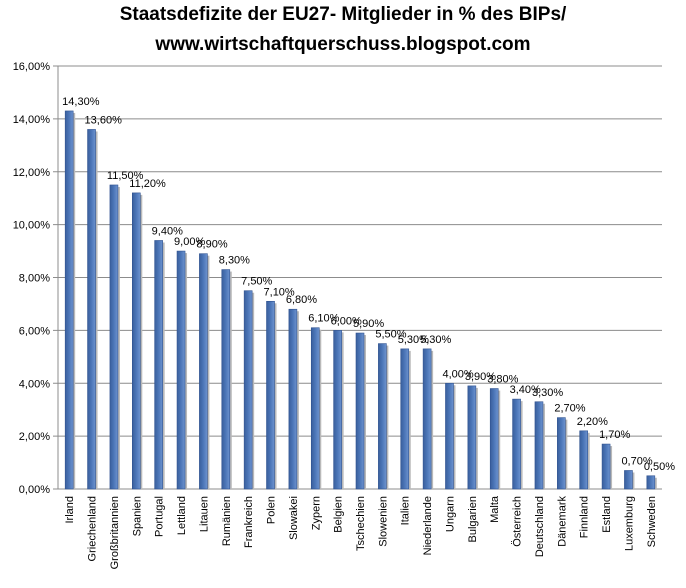 This screenshot has height=588, width=686. I want to click on y-tick-label: 12,00%, so click(32, 173).